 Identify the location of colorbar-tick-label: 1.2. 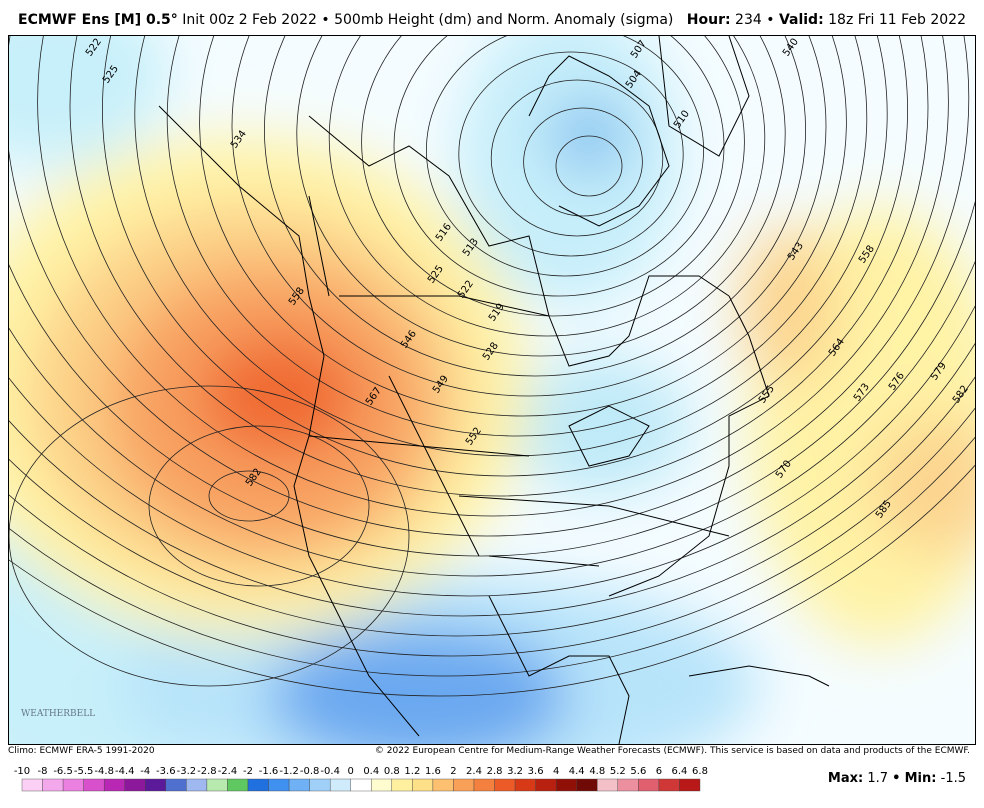
(412, 771).